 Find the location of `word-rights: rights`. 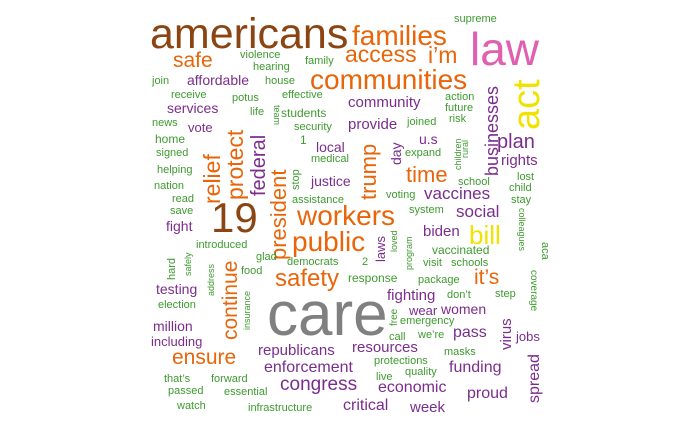

word-rights: rights is located at coordinates (519, 160).